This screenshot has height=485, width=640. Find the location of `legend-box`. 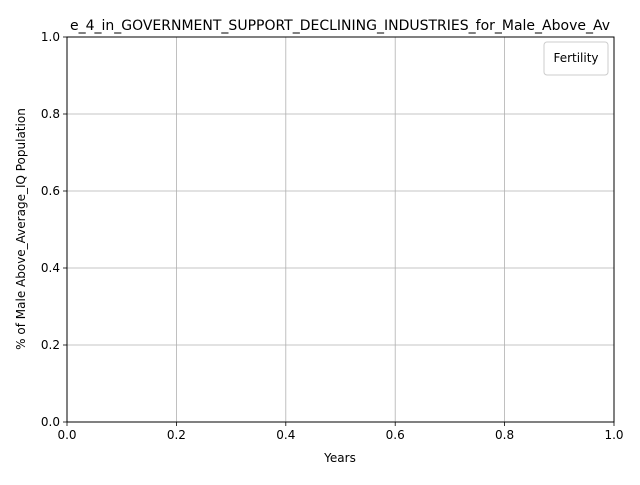

legend-box is located at coordinates (576, 58).